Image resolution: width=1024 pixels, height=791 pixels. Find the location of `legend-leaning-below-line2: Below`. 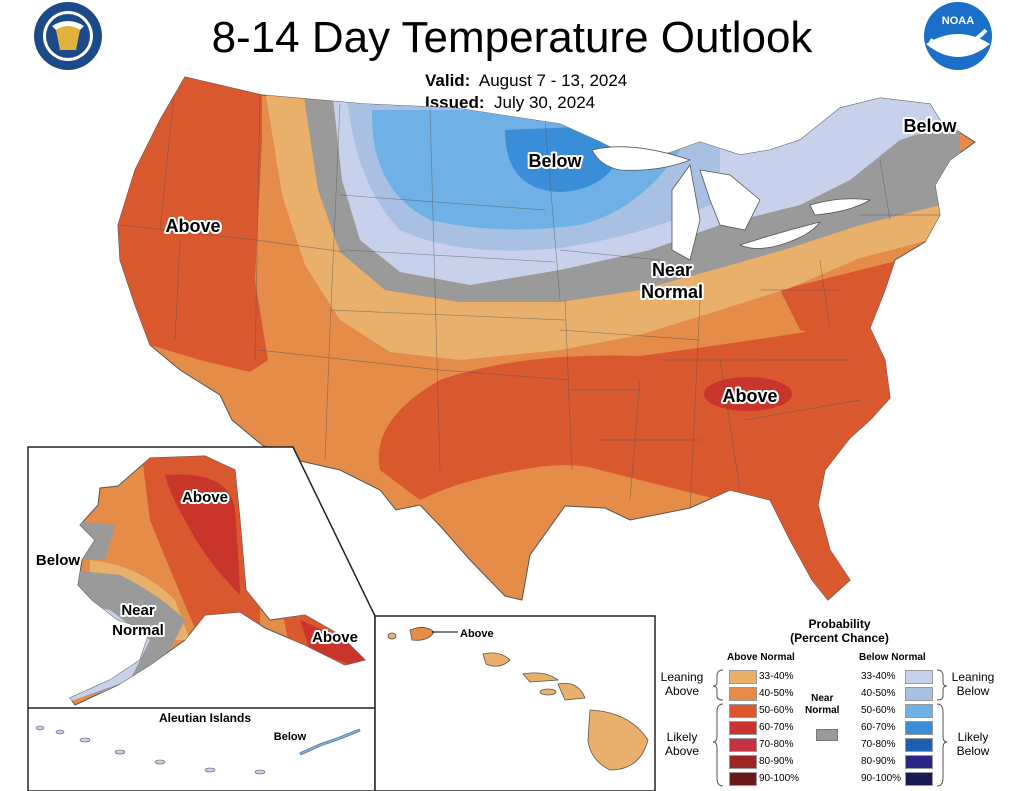

legend-leaning-below-line2: Below is located at coordinates (973, 691).